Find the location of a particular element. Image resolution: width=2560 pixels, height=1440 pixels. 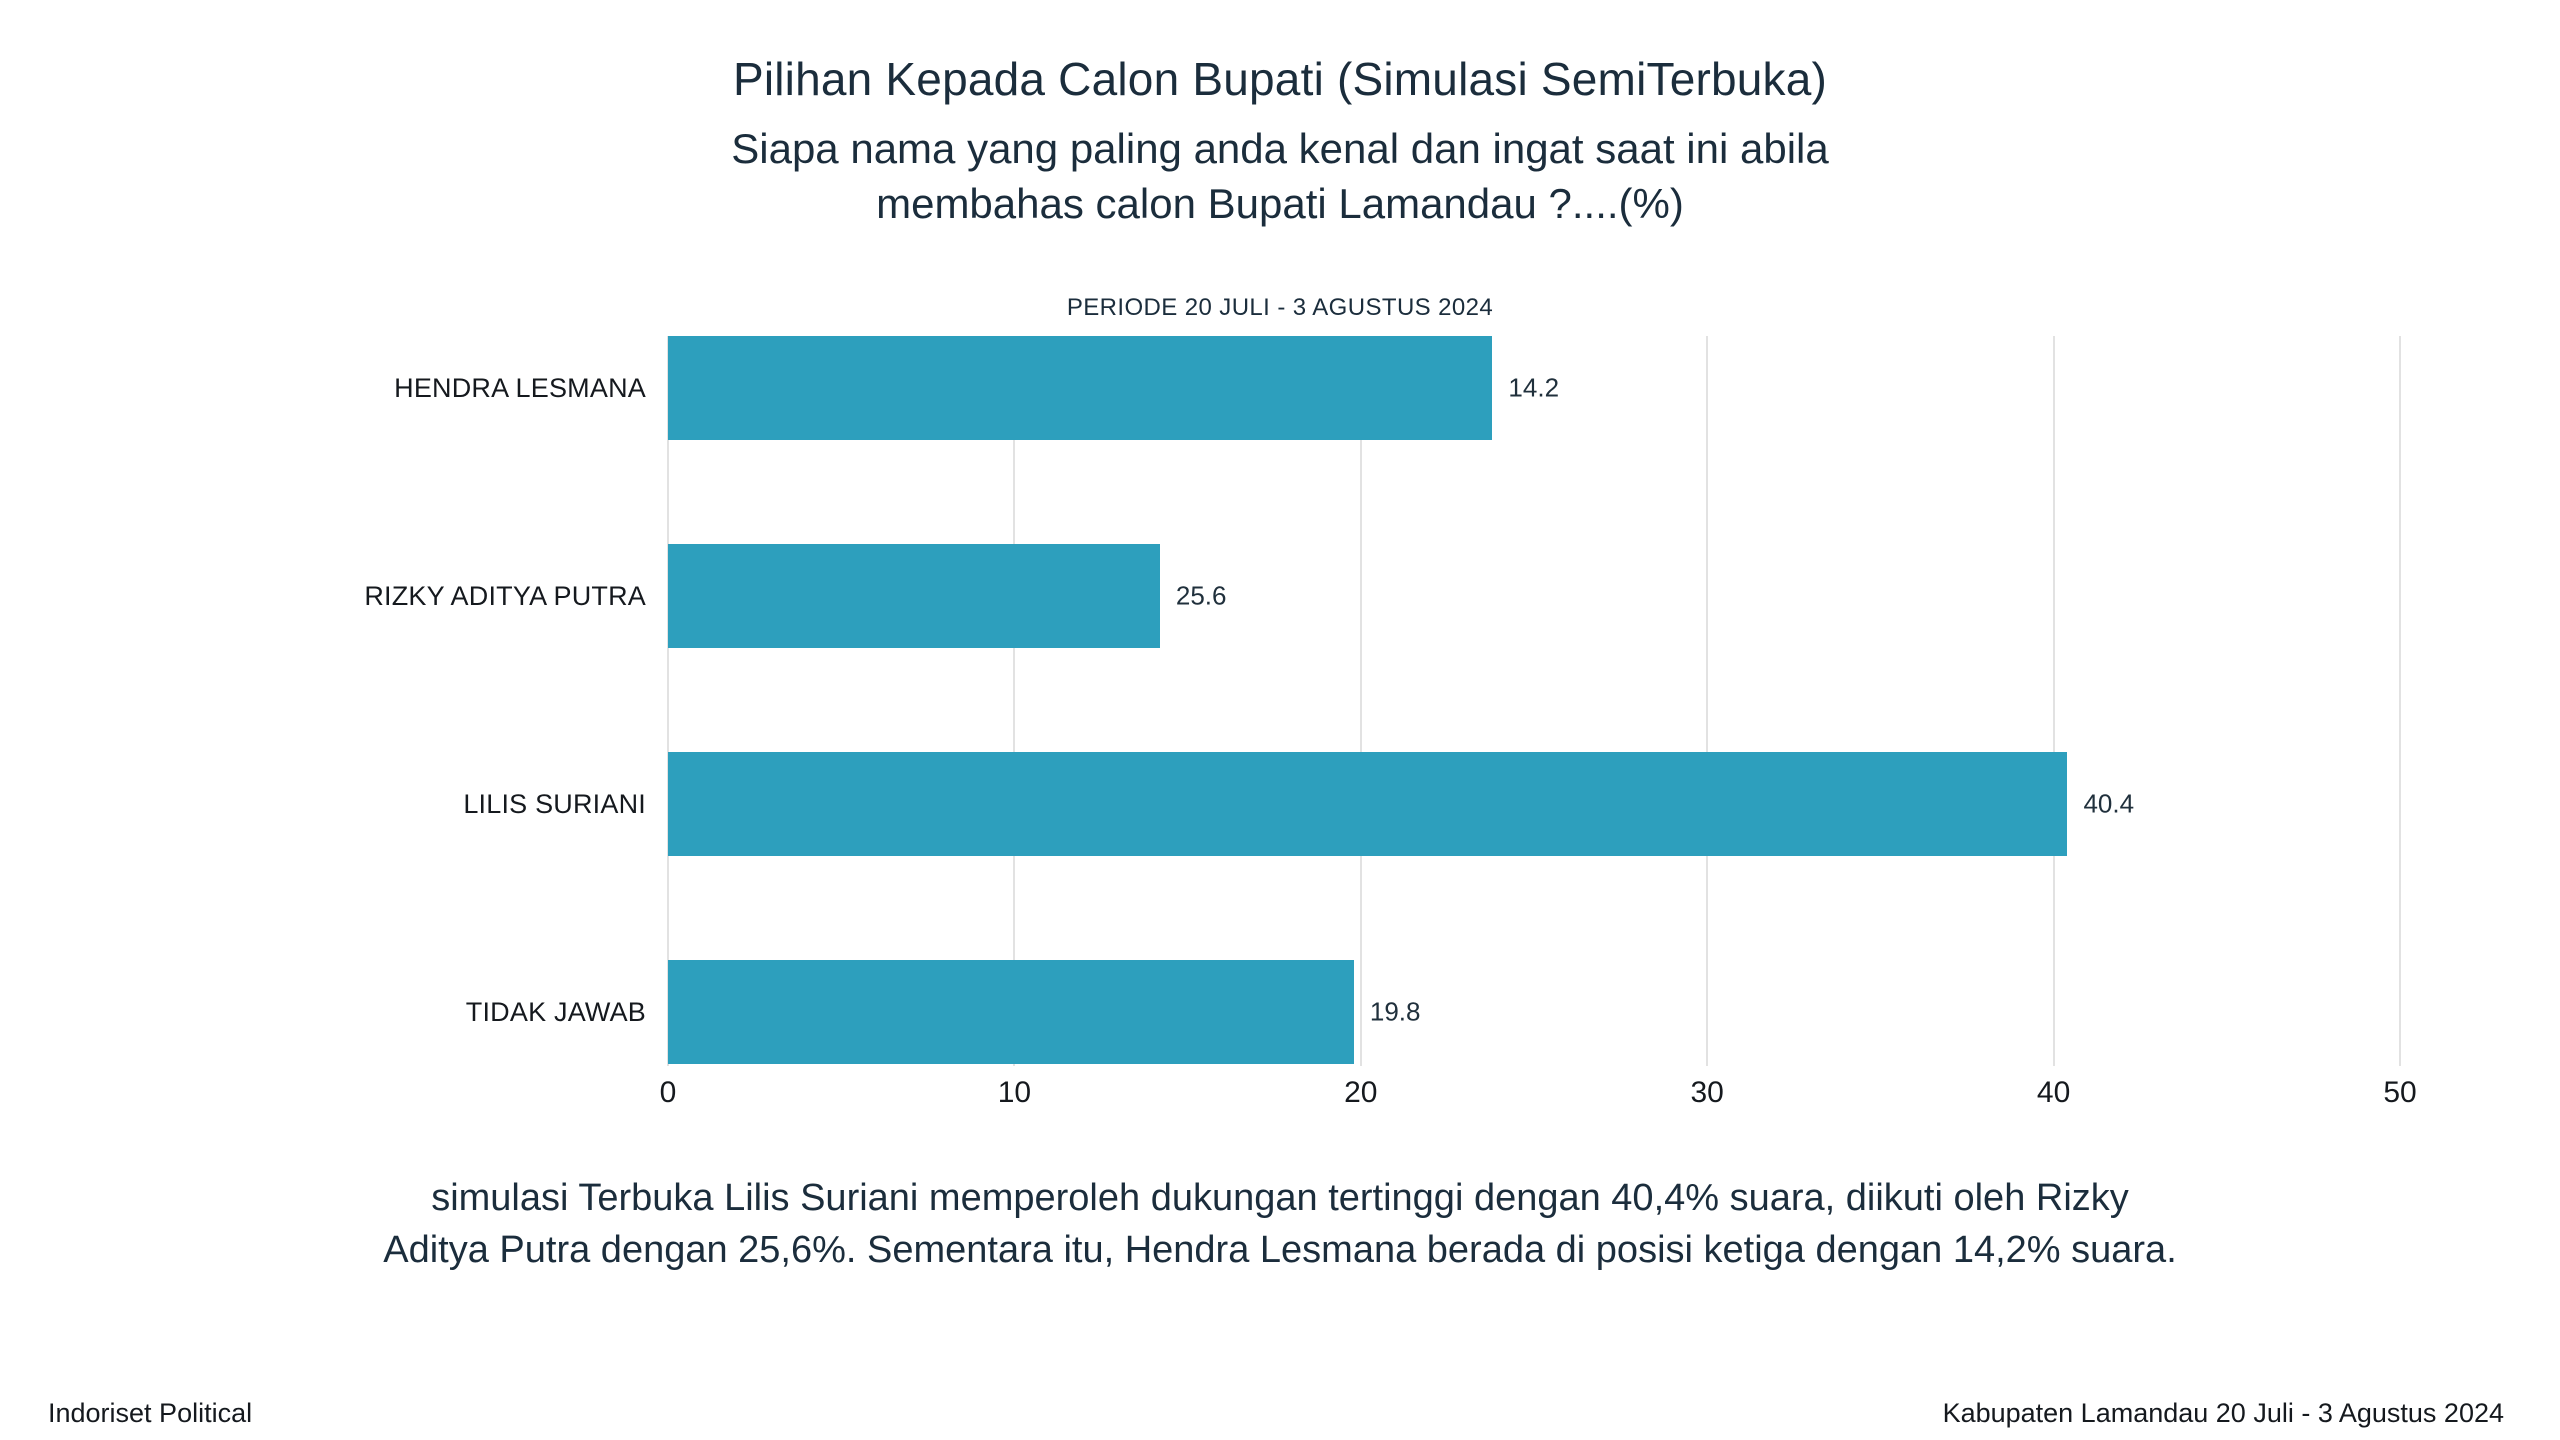

value-label-tidak-jawab: 19.8 is located at coordinates (1395, 1011).